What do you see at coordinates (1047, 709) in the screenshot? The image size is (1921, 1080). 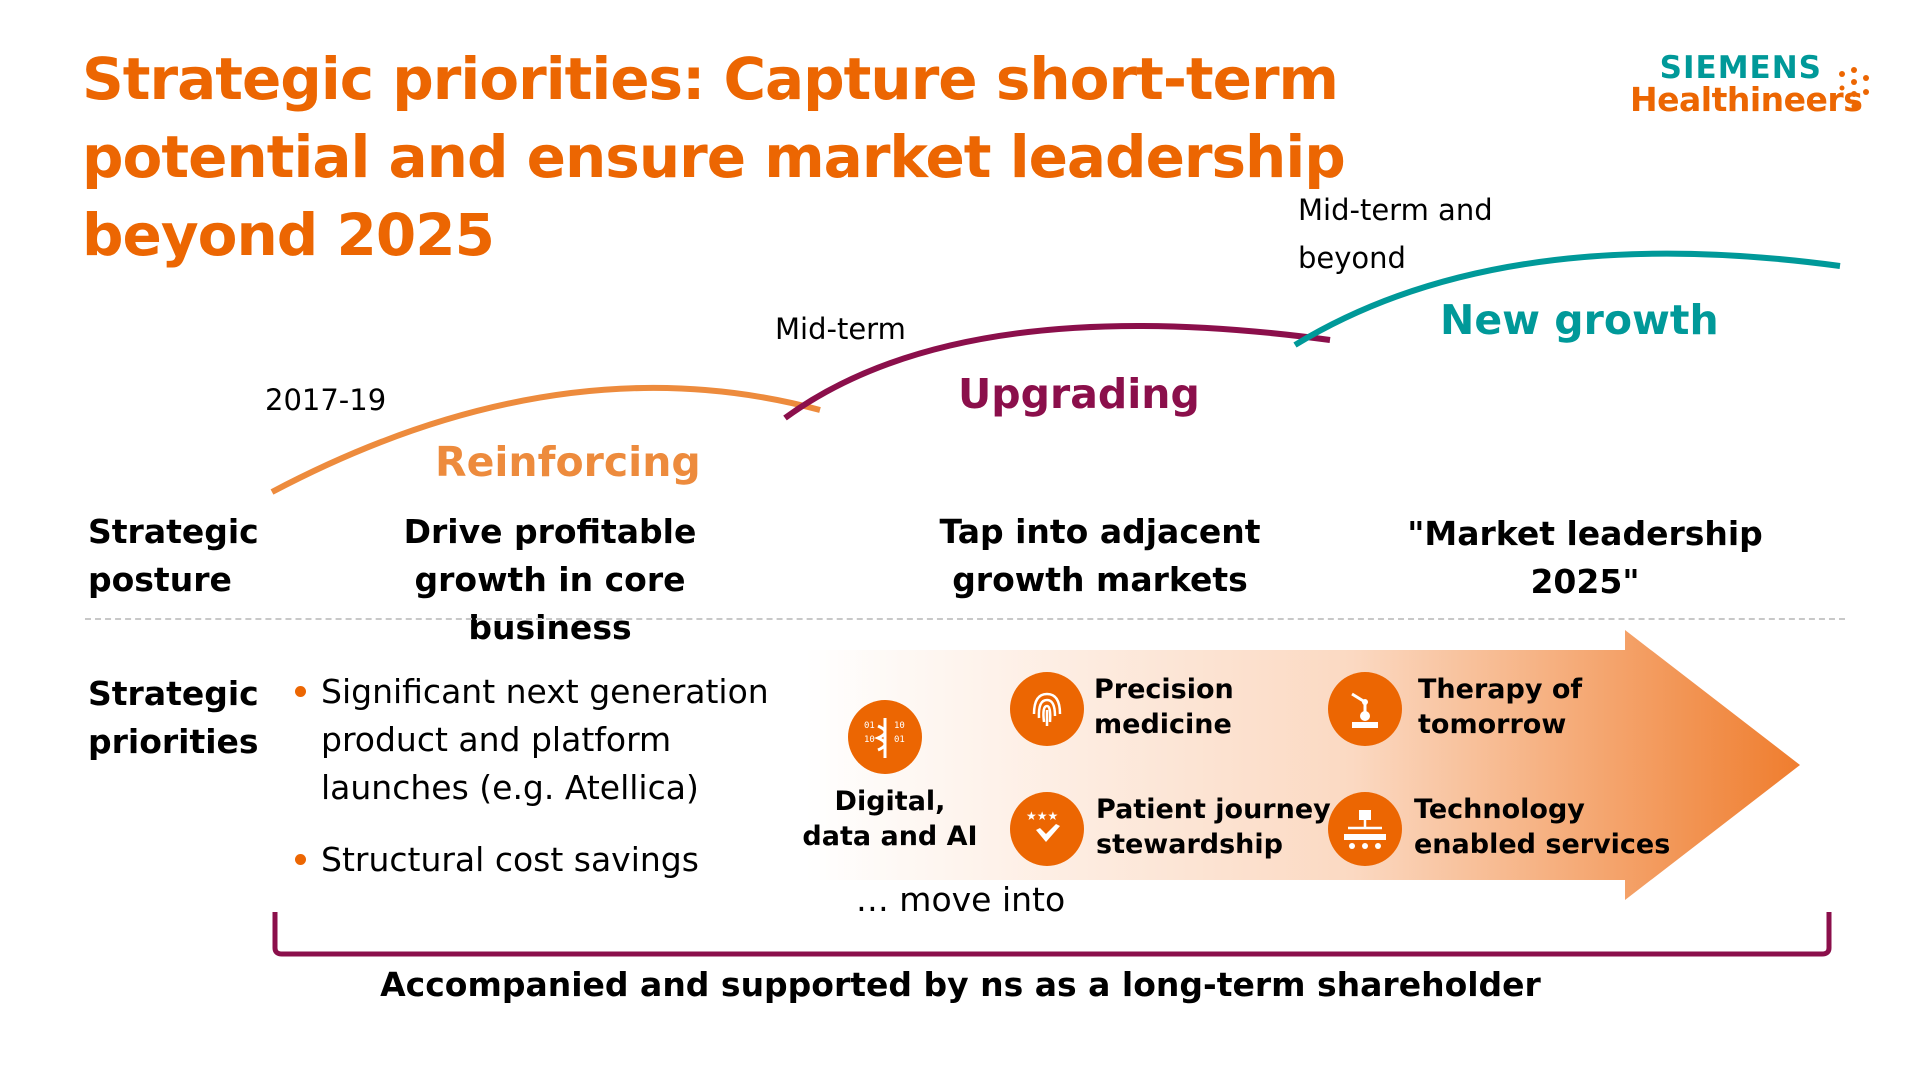 I see `fingerprint-icon` at bounding box center [1047, 709].